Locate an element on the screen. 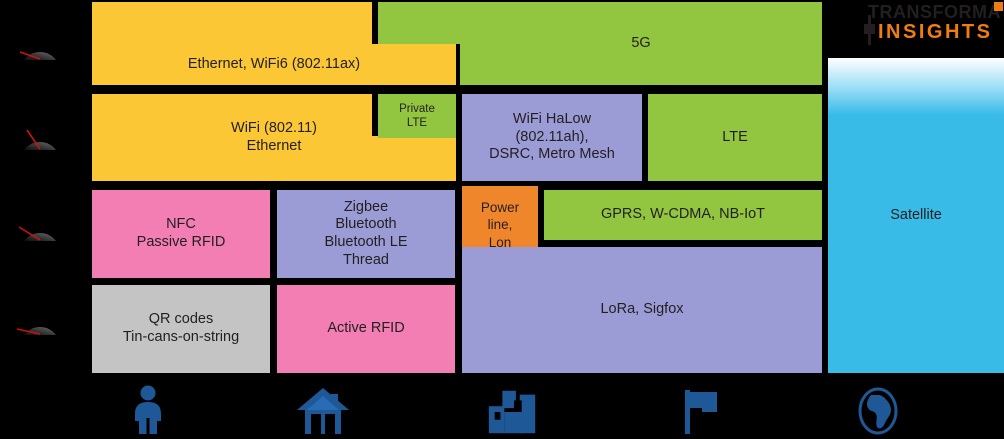 The image size is (1004, 439). cell-label: Satellite is located at coordinates (916, 214).